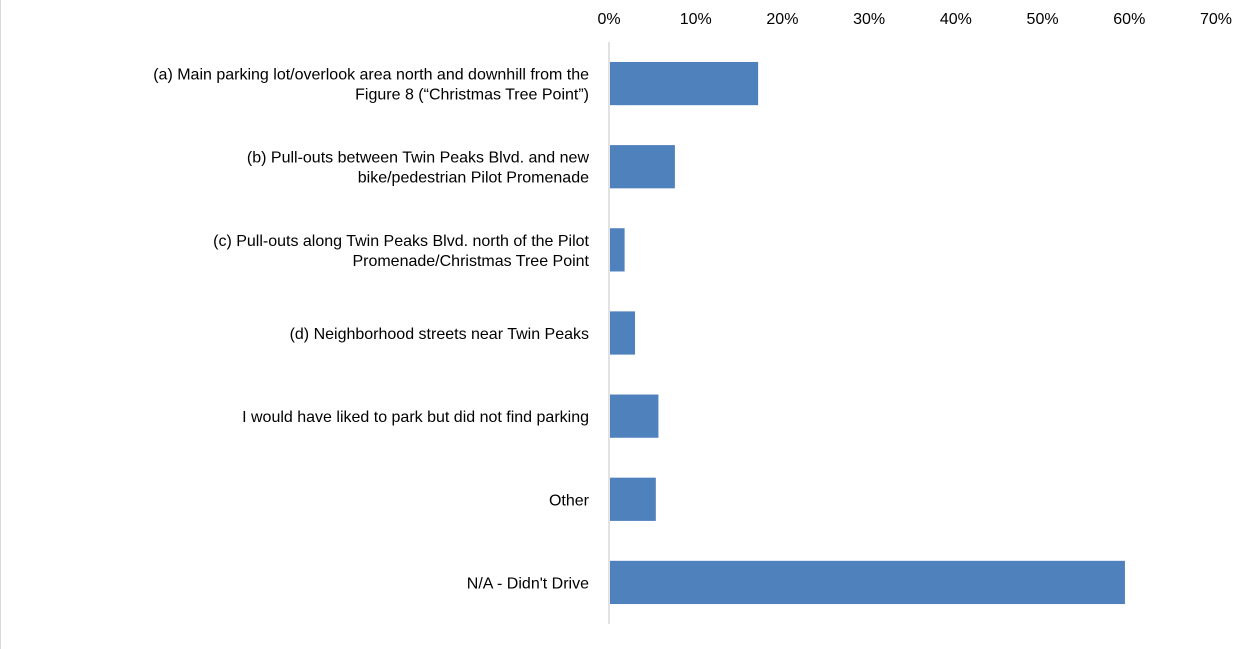  Describe the element at coordinates (608, 19) in the screenshot. I see `x-tick-label: 0%` at that location.